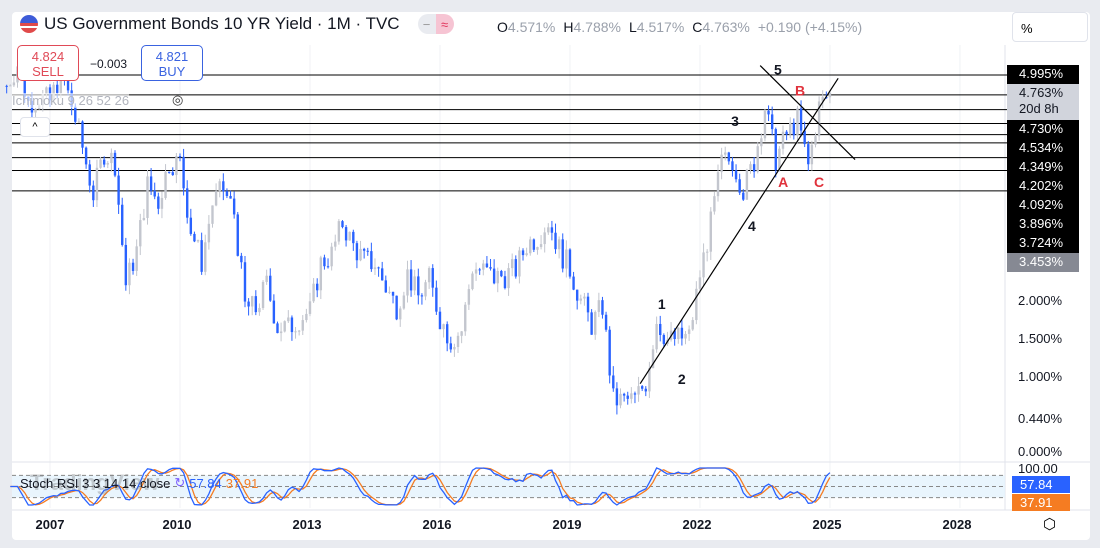 The width and height of the screenshot is (1100, 548). I want to click on sell-price: 4.824, so click(48, 56).